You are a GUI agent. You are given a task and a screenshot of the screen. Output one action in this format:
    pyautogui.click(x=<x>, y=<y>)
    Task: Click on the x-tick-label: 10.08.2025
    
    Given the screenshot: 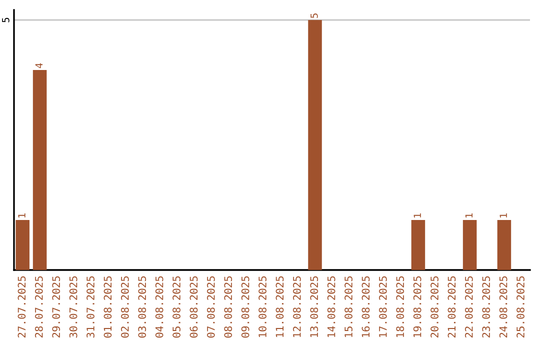 What is the action you would take?
    pyautogui.click(x=262, y=307)
    